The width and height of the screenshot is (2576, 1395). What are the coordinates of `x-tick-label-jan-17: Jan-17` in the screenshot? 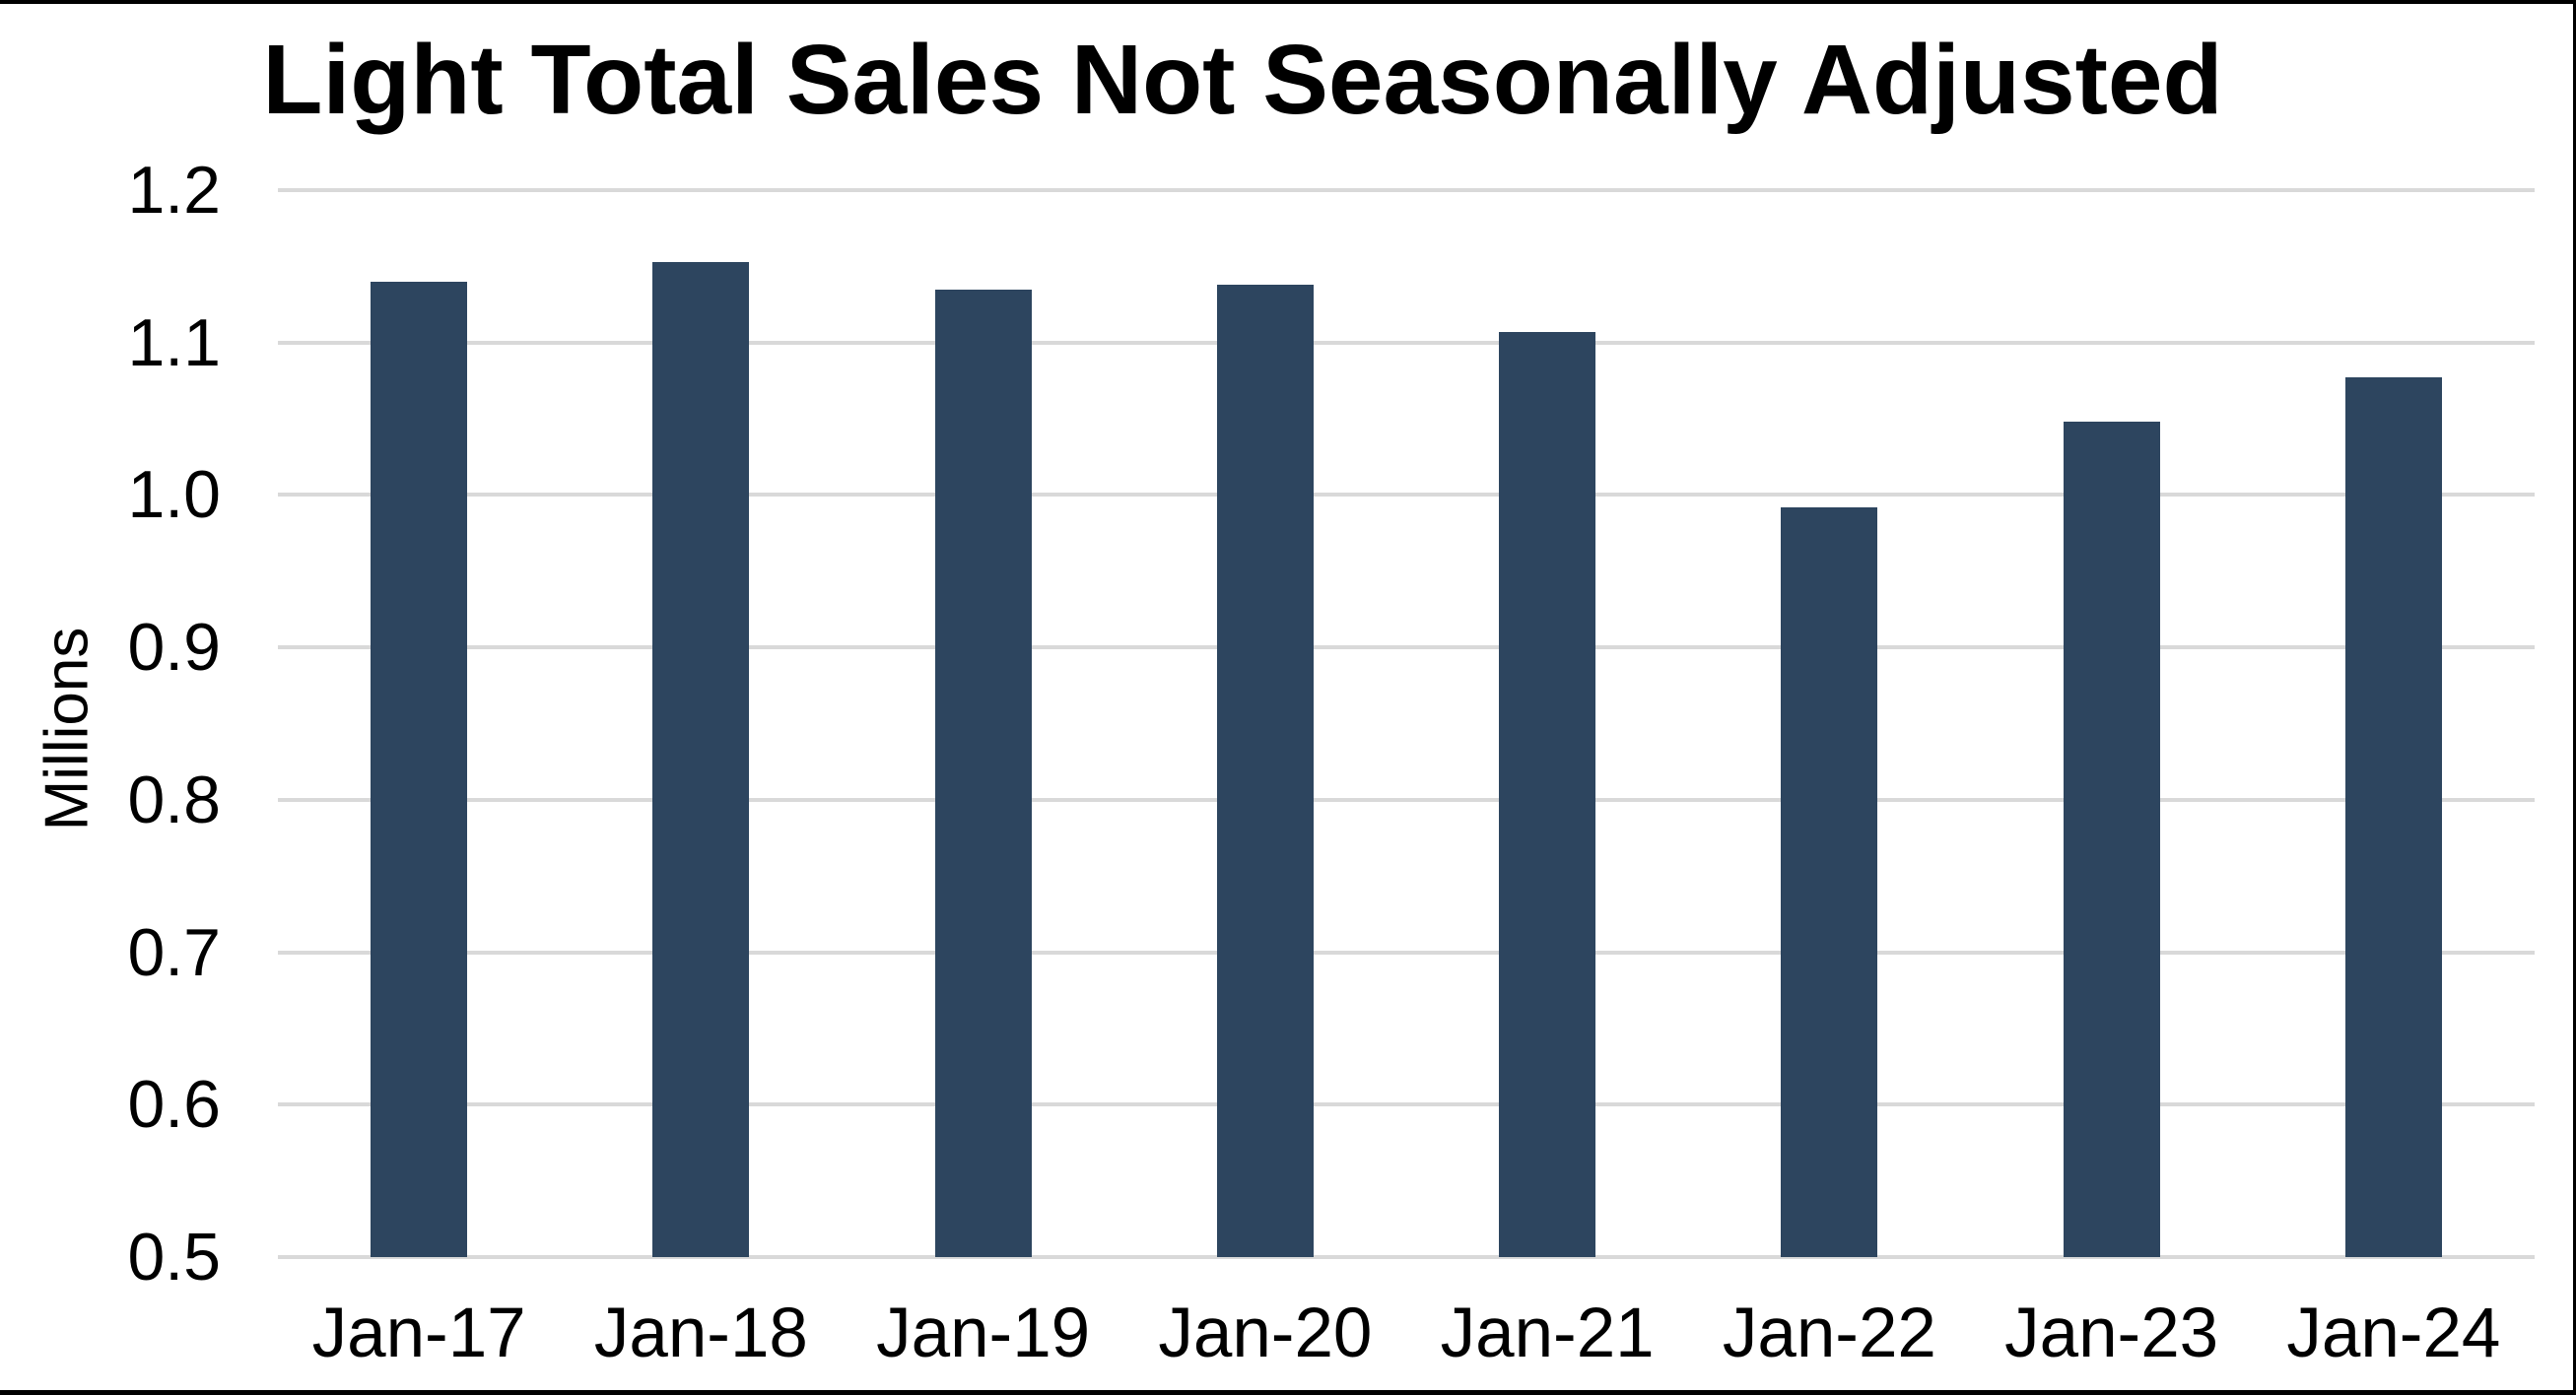 It's located at (418, 1334).